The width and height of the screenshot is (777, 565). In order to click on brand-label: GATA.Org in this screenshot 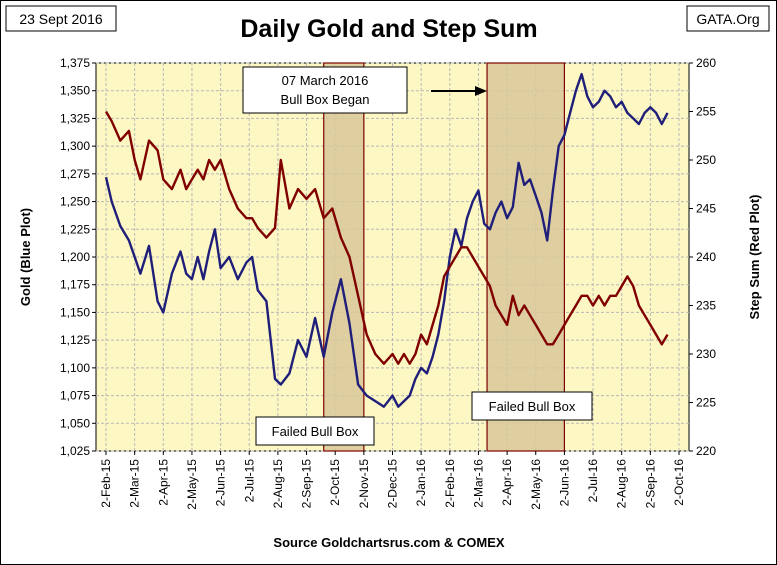, I will do `click(727, 19)`.